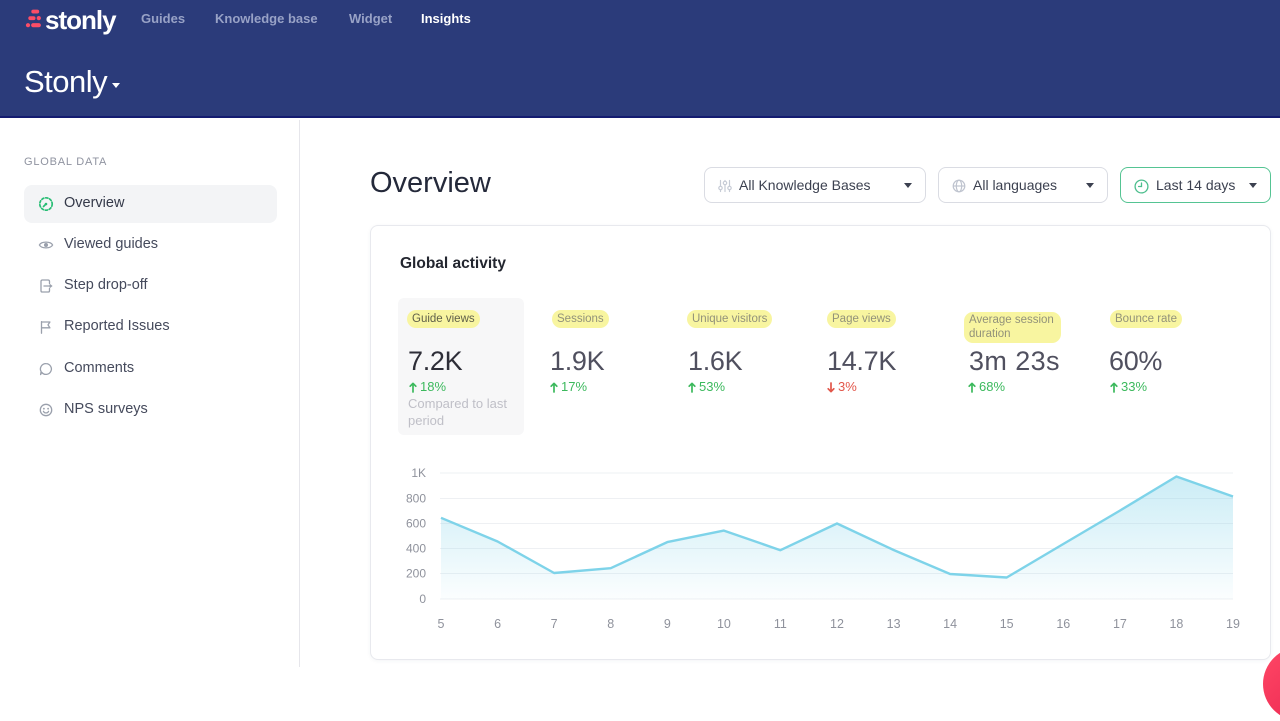  Describe the element at coordinates (441, 624) in the screenshot. I see `svg-text: 5` at that location.